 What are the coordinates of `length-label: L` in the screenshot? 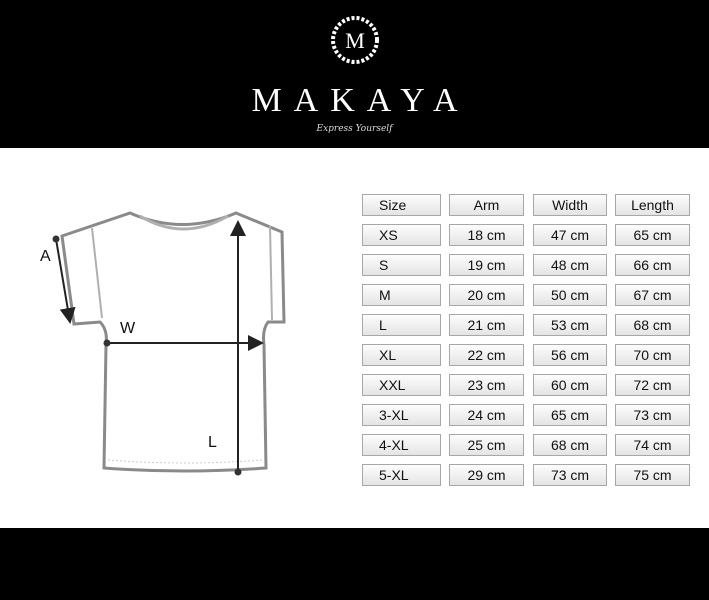 It's located at (212, 442).